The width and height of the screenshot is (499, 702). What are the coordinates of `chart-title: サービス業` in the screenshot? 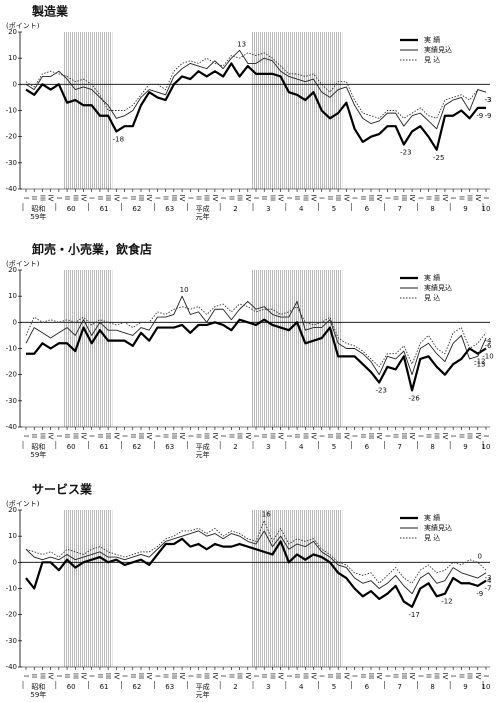 It's located at (62, 489).